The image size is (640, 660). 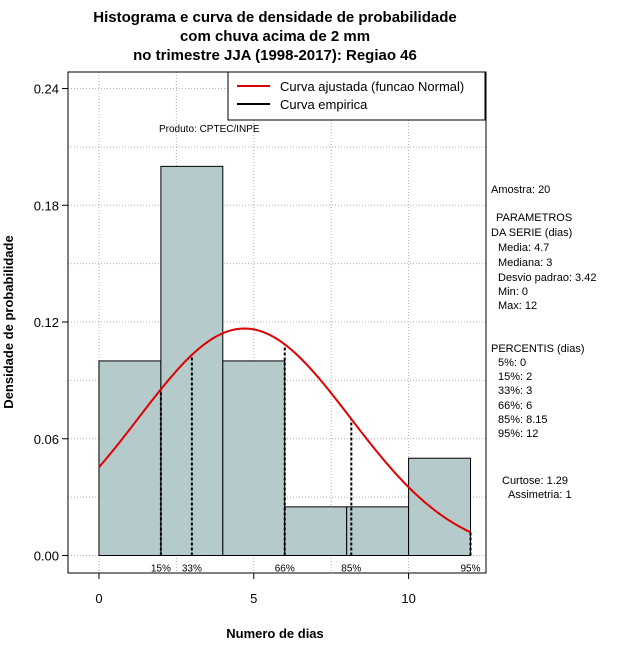 What do you see at coordinates (8, 321) in the screenshot?
I see `y-axis-title: Densidade de probabilidade` at bounding box center [8, 321].